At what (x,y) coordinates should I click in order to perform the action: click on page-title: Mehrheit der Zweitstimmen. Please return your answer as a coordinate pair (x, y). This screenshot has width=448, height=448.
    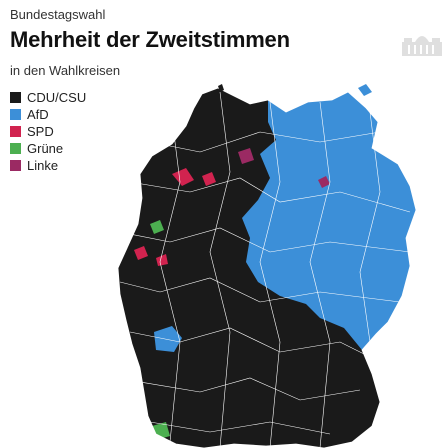
    Looking at the image, I should click on (150, 39).